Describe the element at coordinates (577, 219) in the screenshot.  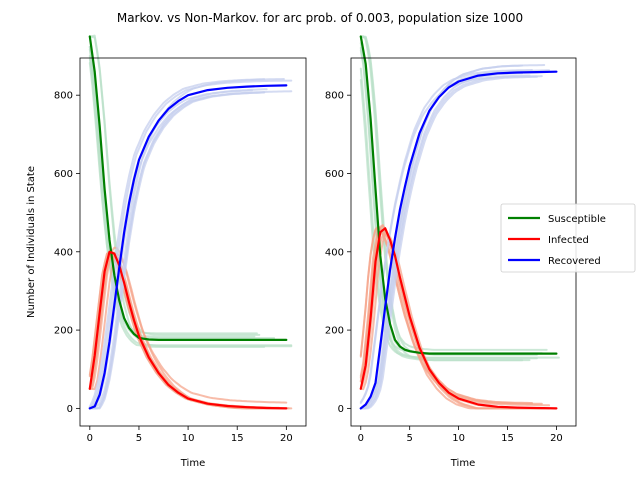
I see `legend-label-susceptible: Susceptible` at that location.